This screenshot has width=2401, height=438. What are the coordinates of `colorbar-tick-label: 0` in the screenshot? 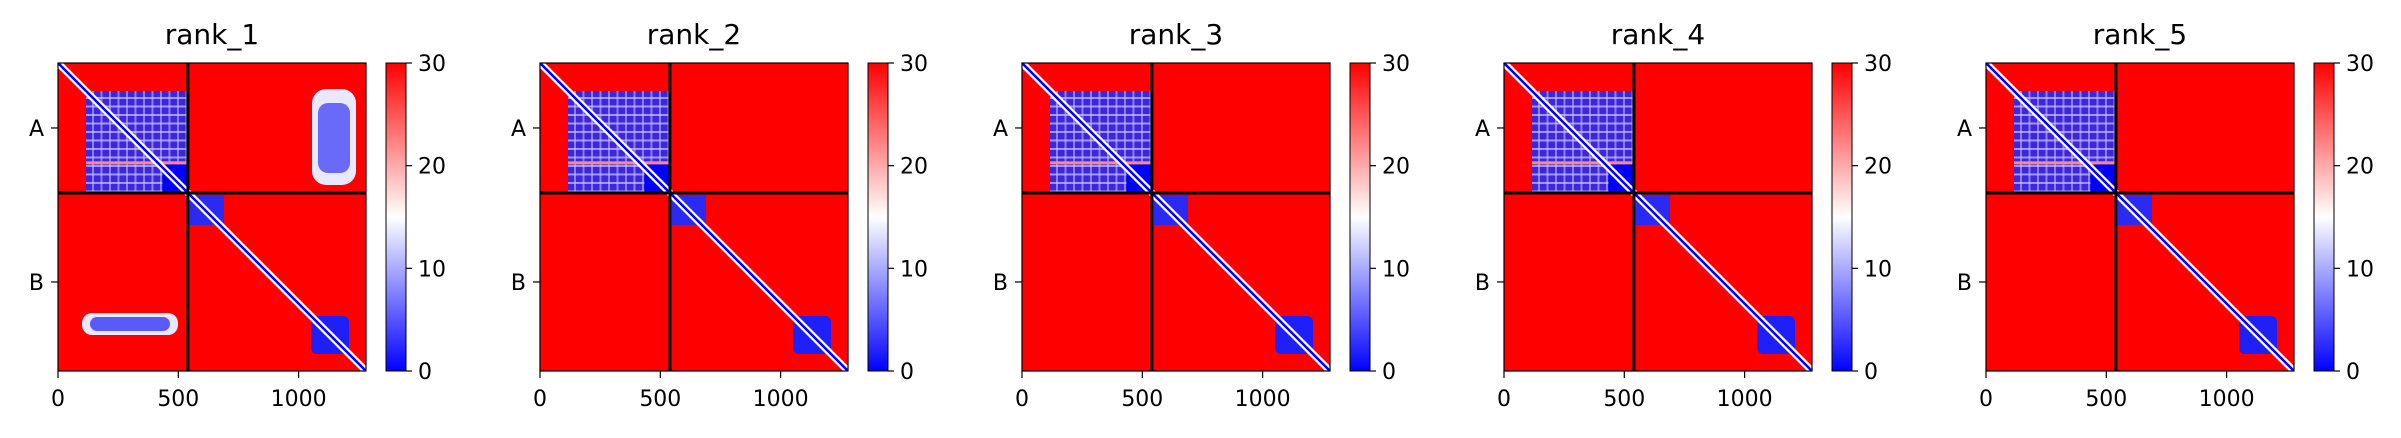 It's located at (2353, 372).